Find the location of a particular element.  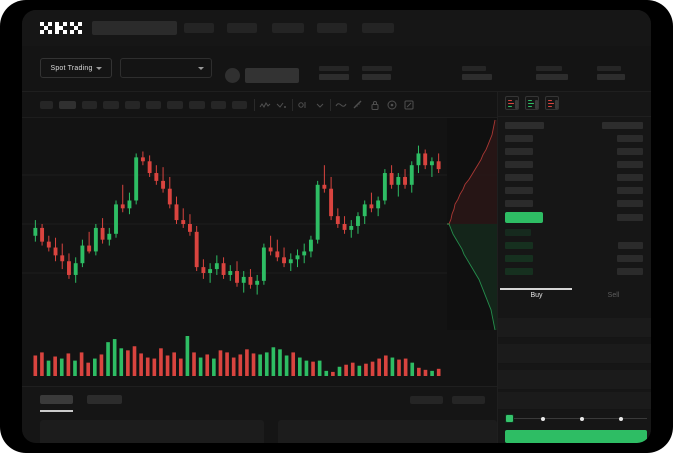

stat-change is located at coordinates (377, 73).